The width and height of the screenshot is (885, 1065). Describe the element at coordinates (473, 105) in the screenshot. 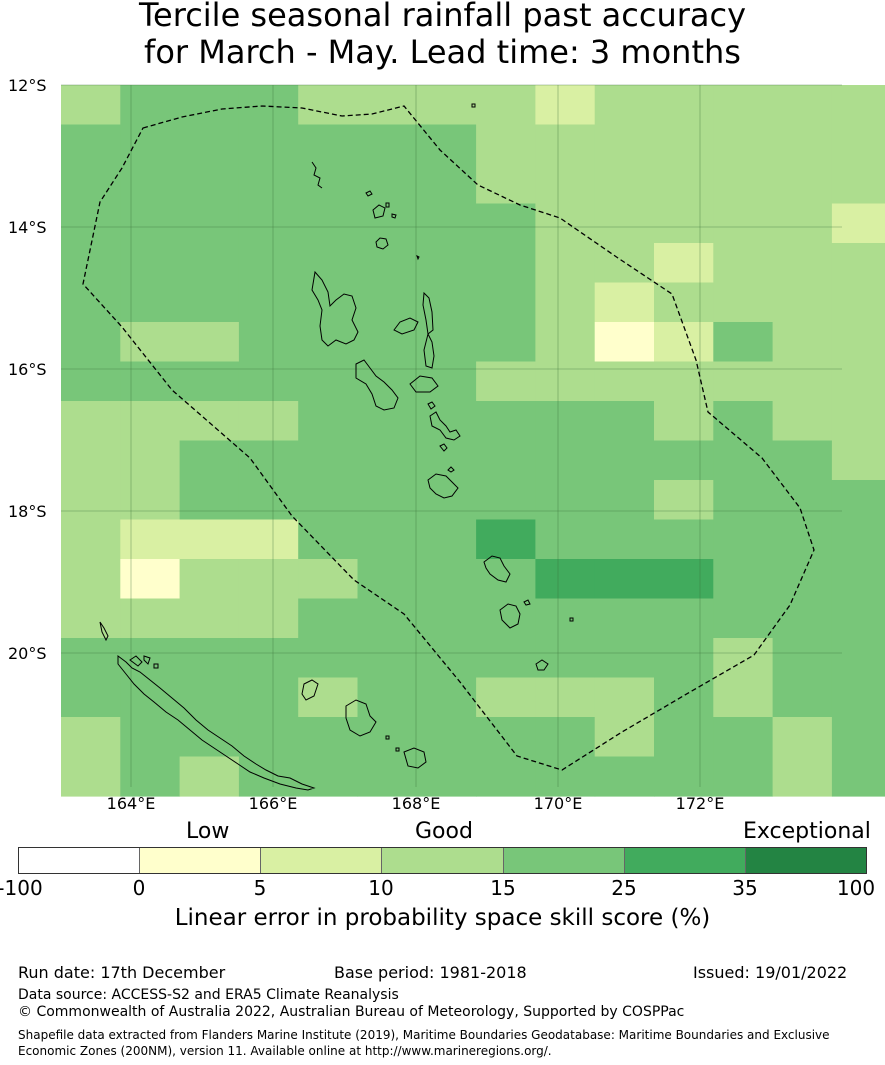

I see `island-matthew-hunter` at that location.